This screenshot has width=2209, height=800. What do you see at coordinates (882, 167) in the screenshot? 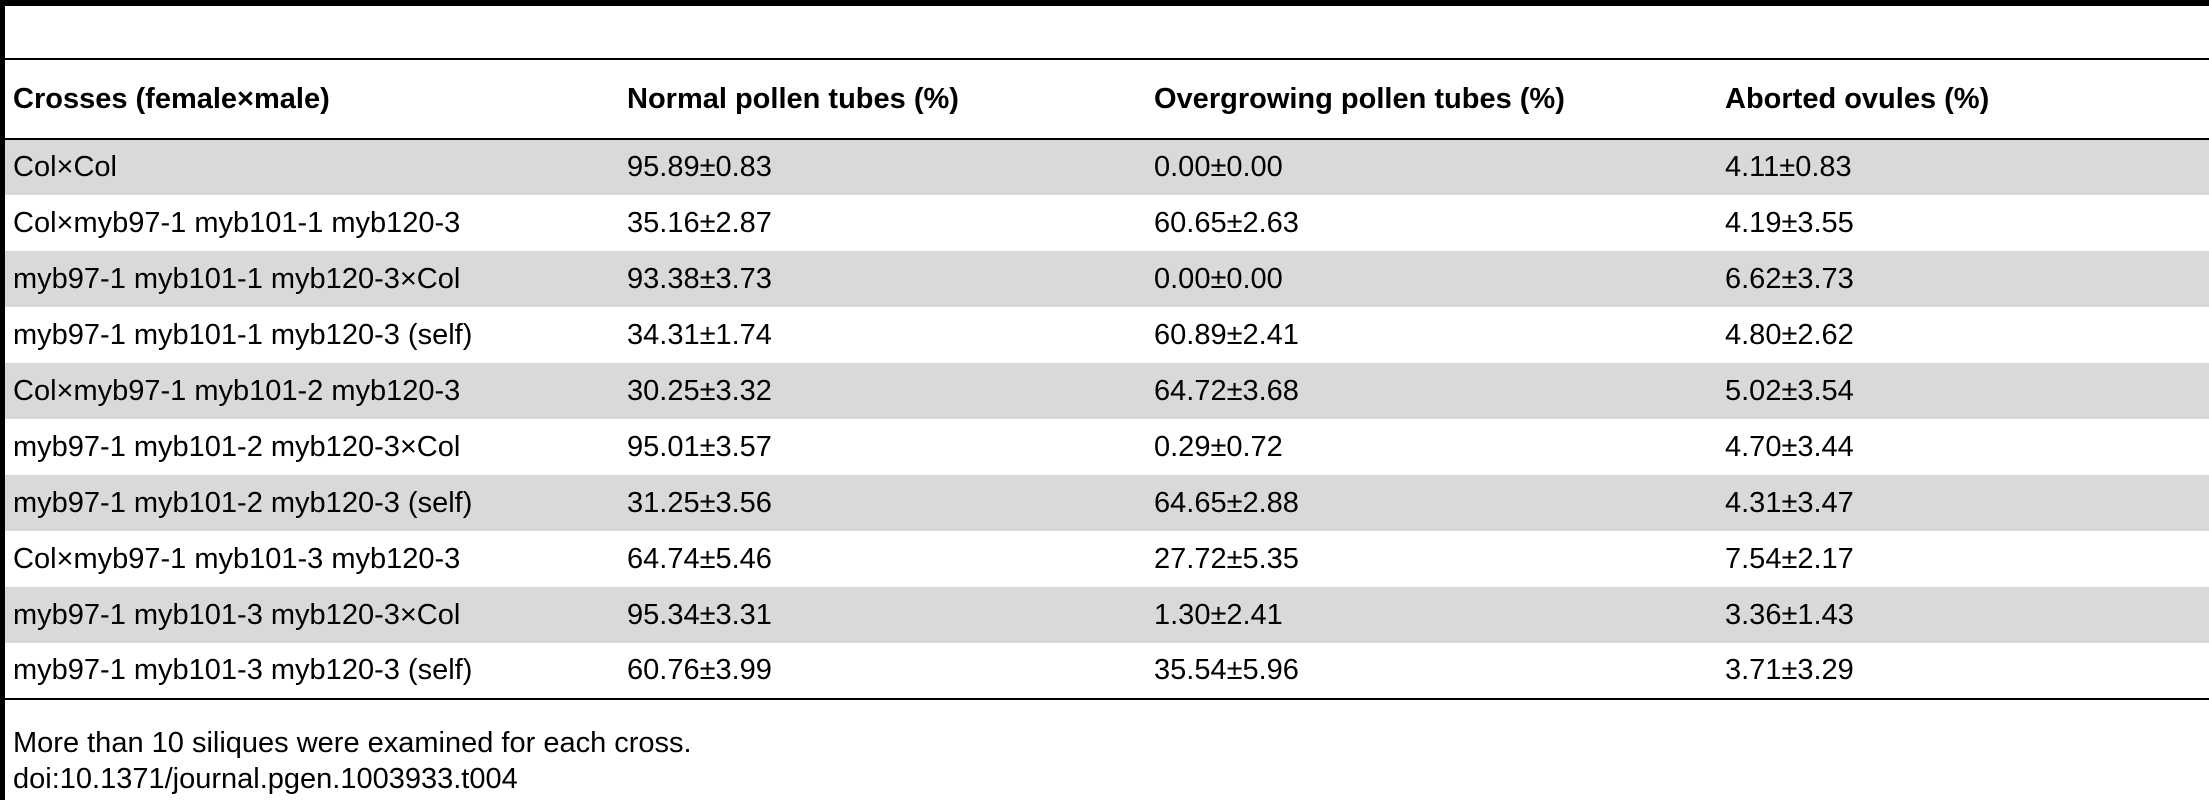
I see `cell-normal: 95.89±0.83` at bounding box center [882, 167].